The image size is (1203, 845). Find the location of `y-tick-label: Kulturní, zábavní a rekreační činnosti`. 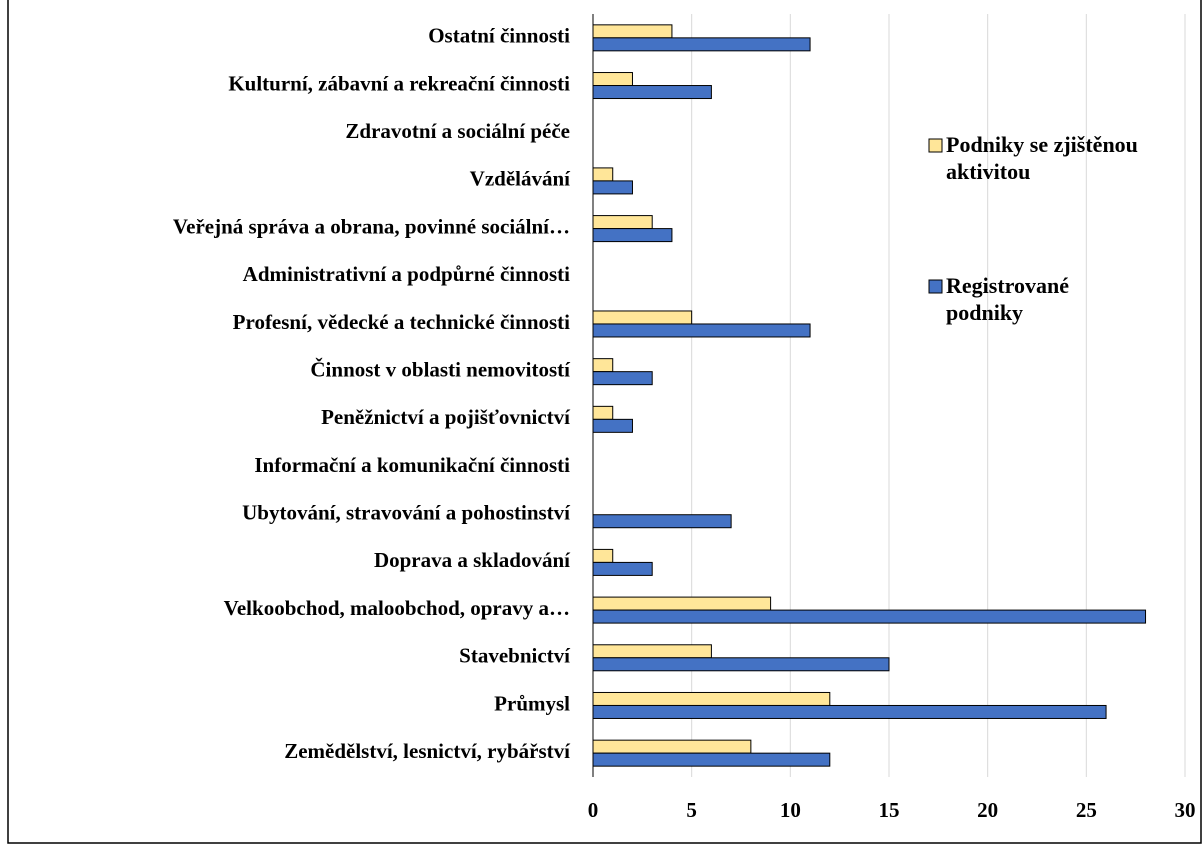

y-tick-label: Kulturní, zábavní a rekreační činnosti is located at coordinates (399, 83).